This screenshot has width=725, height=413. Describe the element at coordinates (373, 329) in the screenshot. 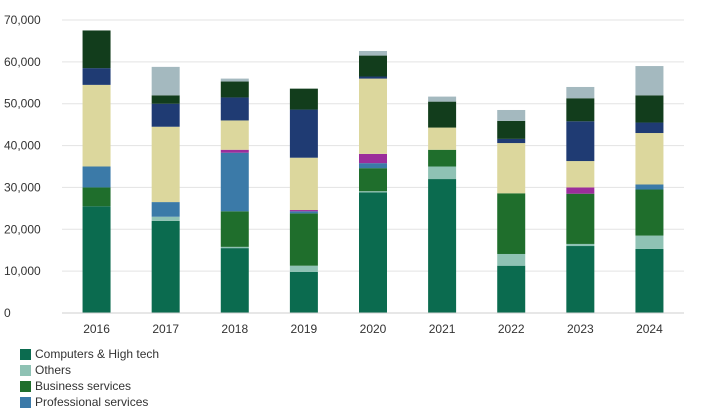

I see `x-tick-label: 2020` at that location.